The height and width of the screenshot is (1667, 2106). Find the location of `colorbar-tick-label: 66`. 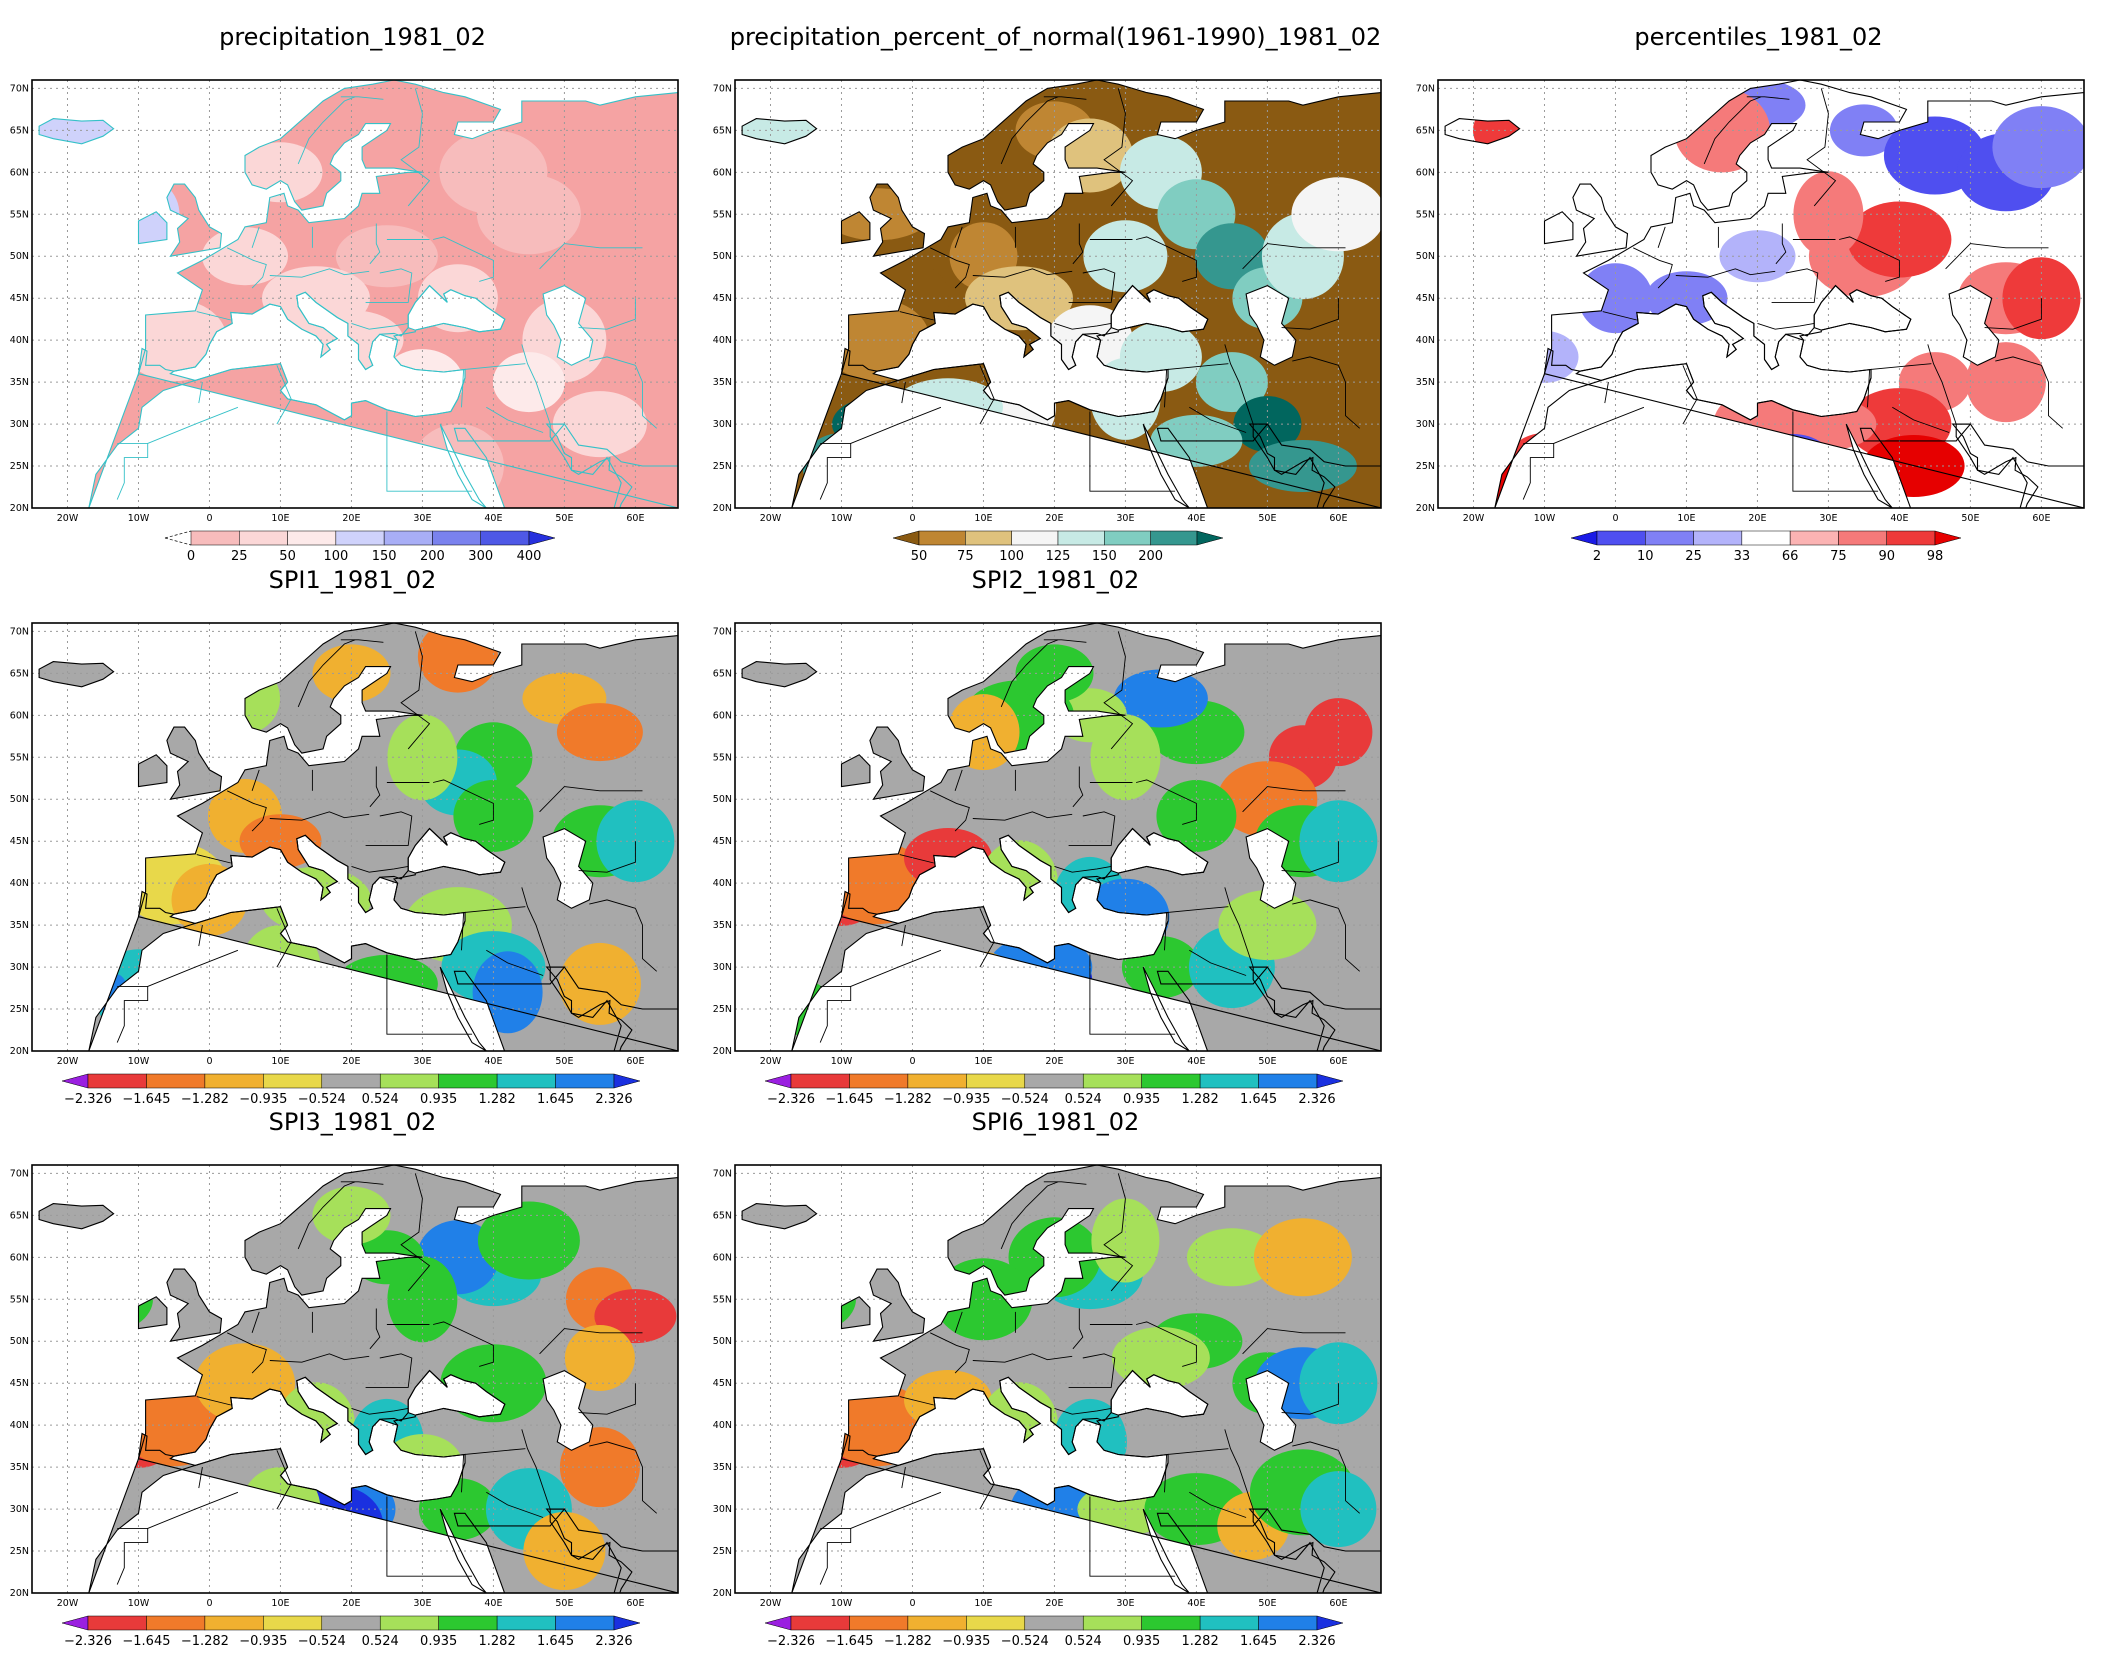

colorbar-tick-label: 66 is located at coordinates (1790, 556).